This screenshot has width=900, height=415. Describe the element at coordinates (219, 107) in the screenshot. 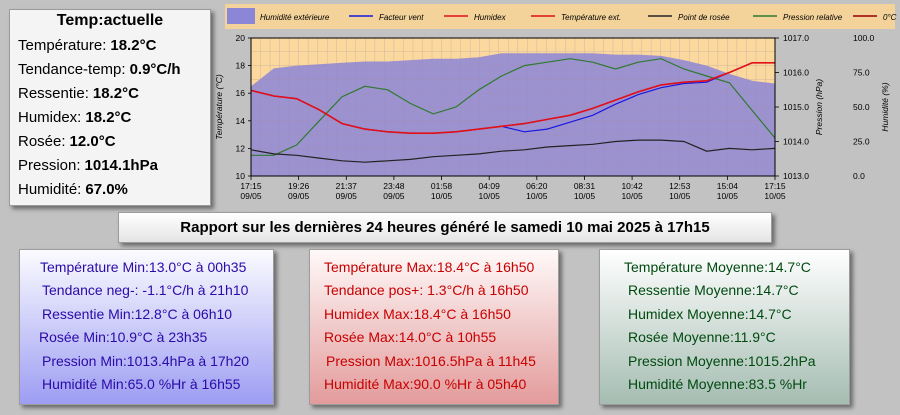

I see `left-axis-label: Température (°C)` at that location.